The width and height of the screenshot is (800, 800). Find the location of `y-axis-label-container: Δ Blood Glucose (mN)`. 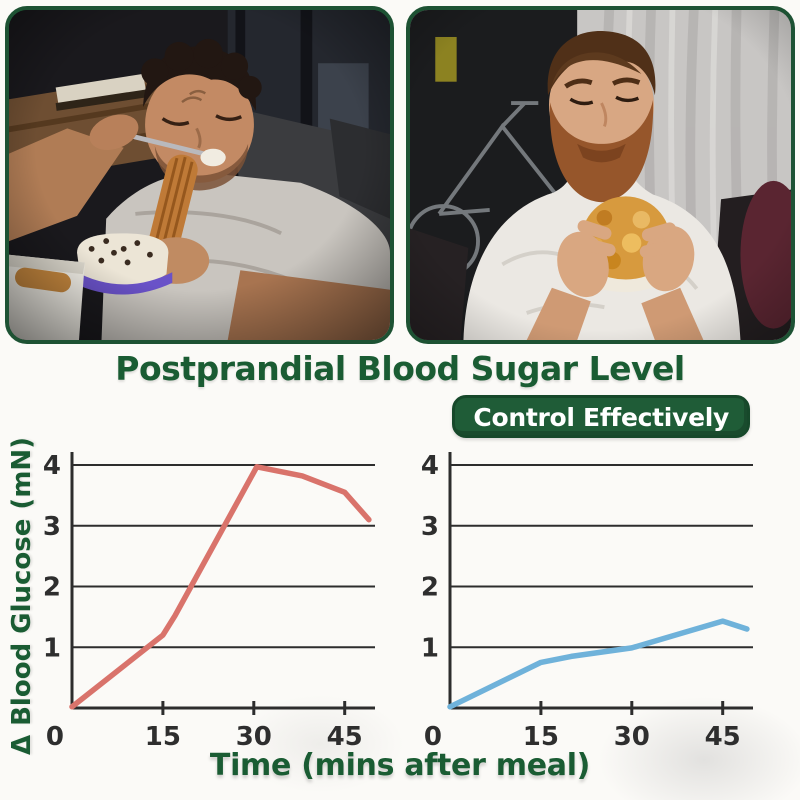

y-axis-label-container: Δ Blood Glucose (mN) is located at coordinates (22, 596).